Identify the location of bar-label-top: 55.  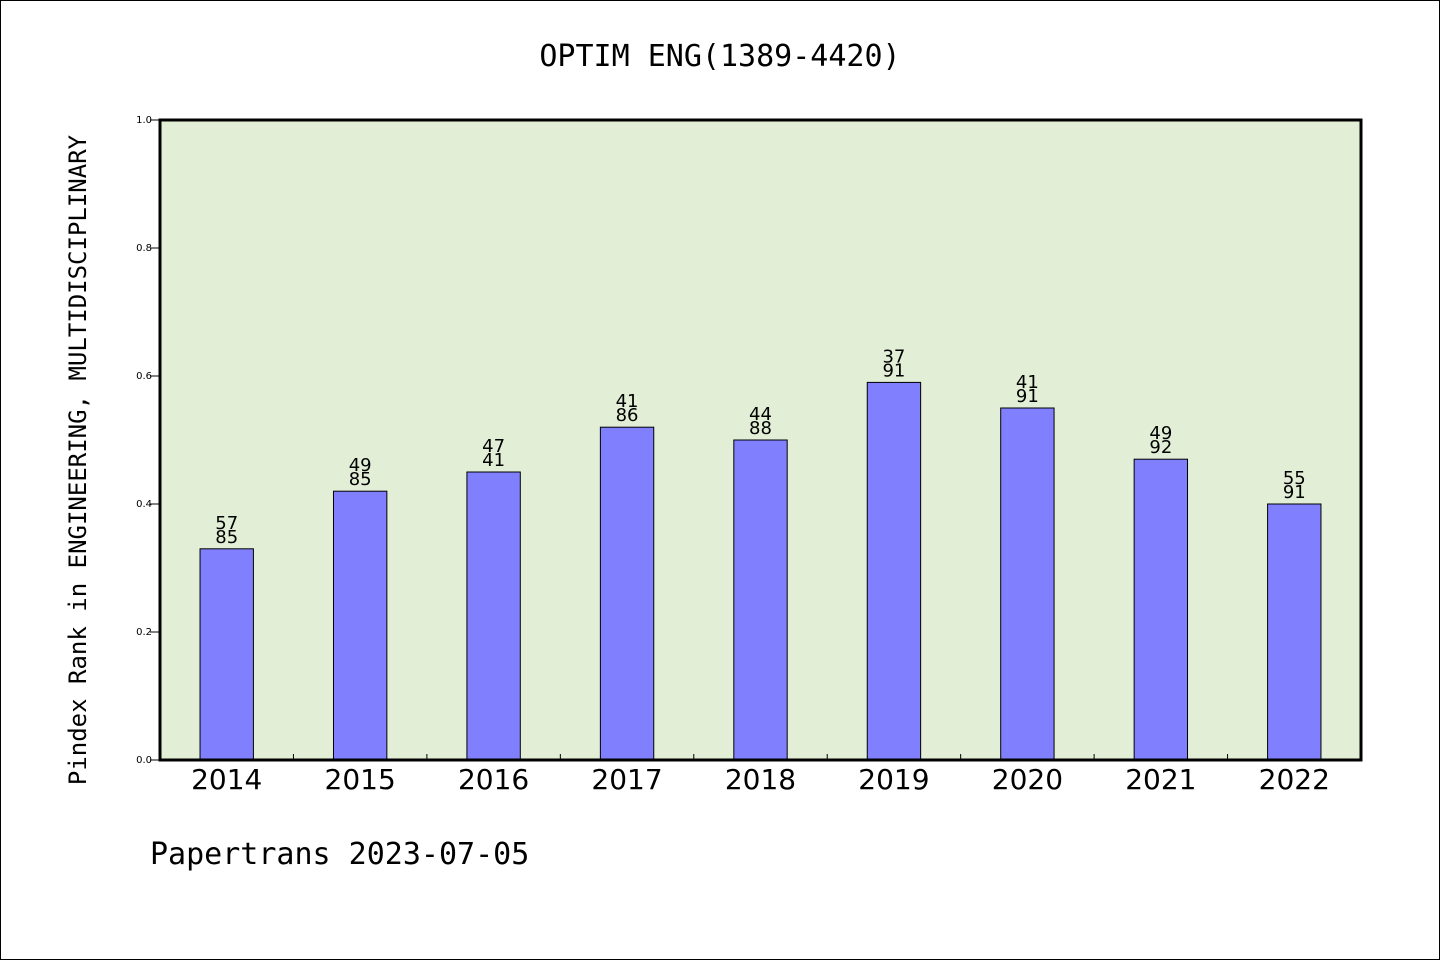
(1294, 478).